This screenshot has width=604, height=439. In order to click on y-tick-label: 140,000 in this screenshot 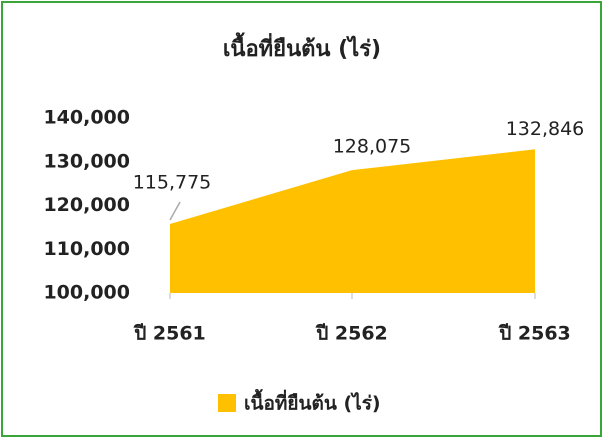, I will do `click(86, 118)`.